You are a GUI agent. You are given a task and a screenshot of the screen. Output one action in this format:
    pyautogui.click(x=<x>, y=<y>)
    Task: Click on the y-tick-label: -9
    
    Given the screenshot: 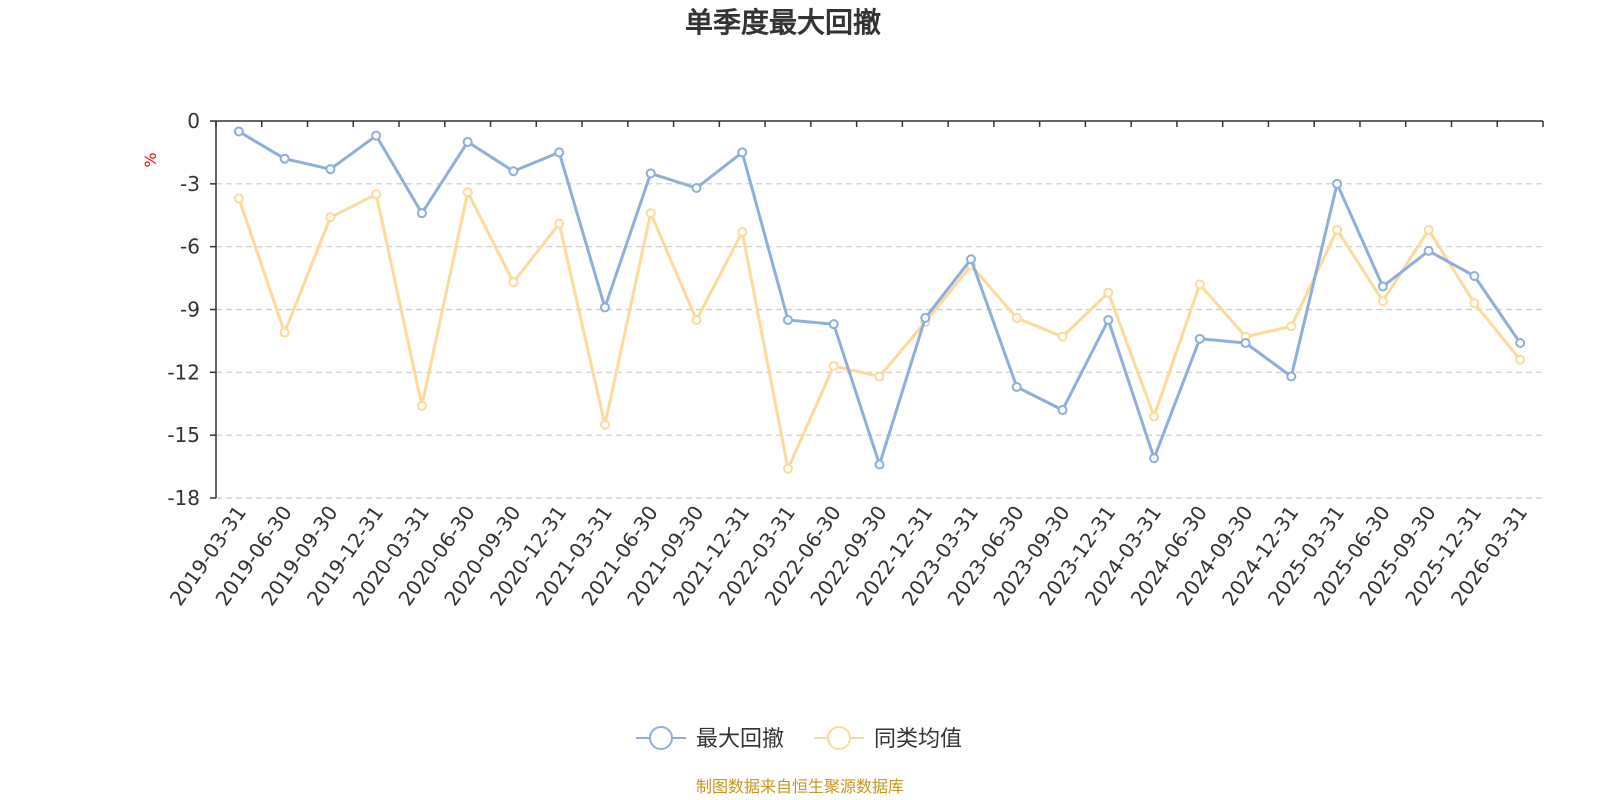 What is the action you would take?
    pyautogui.click(x=190, y=310)
    